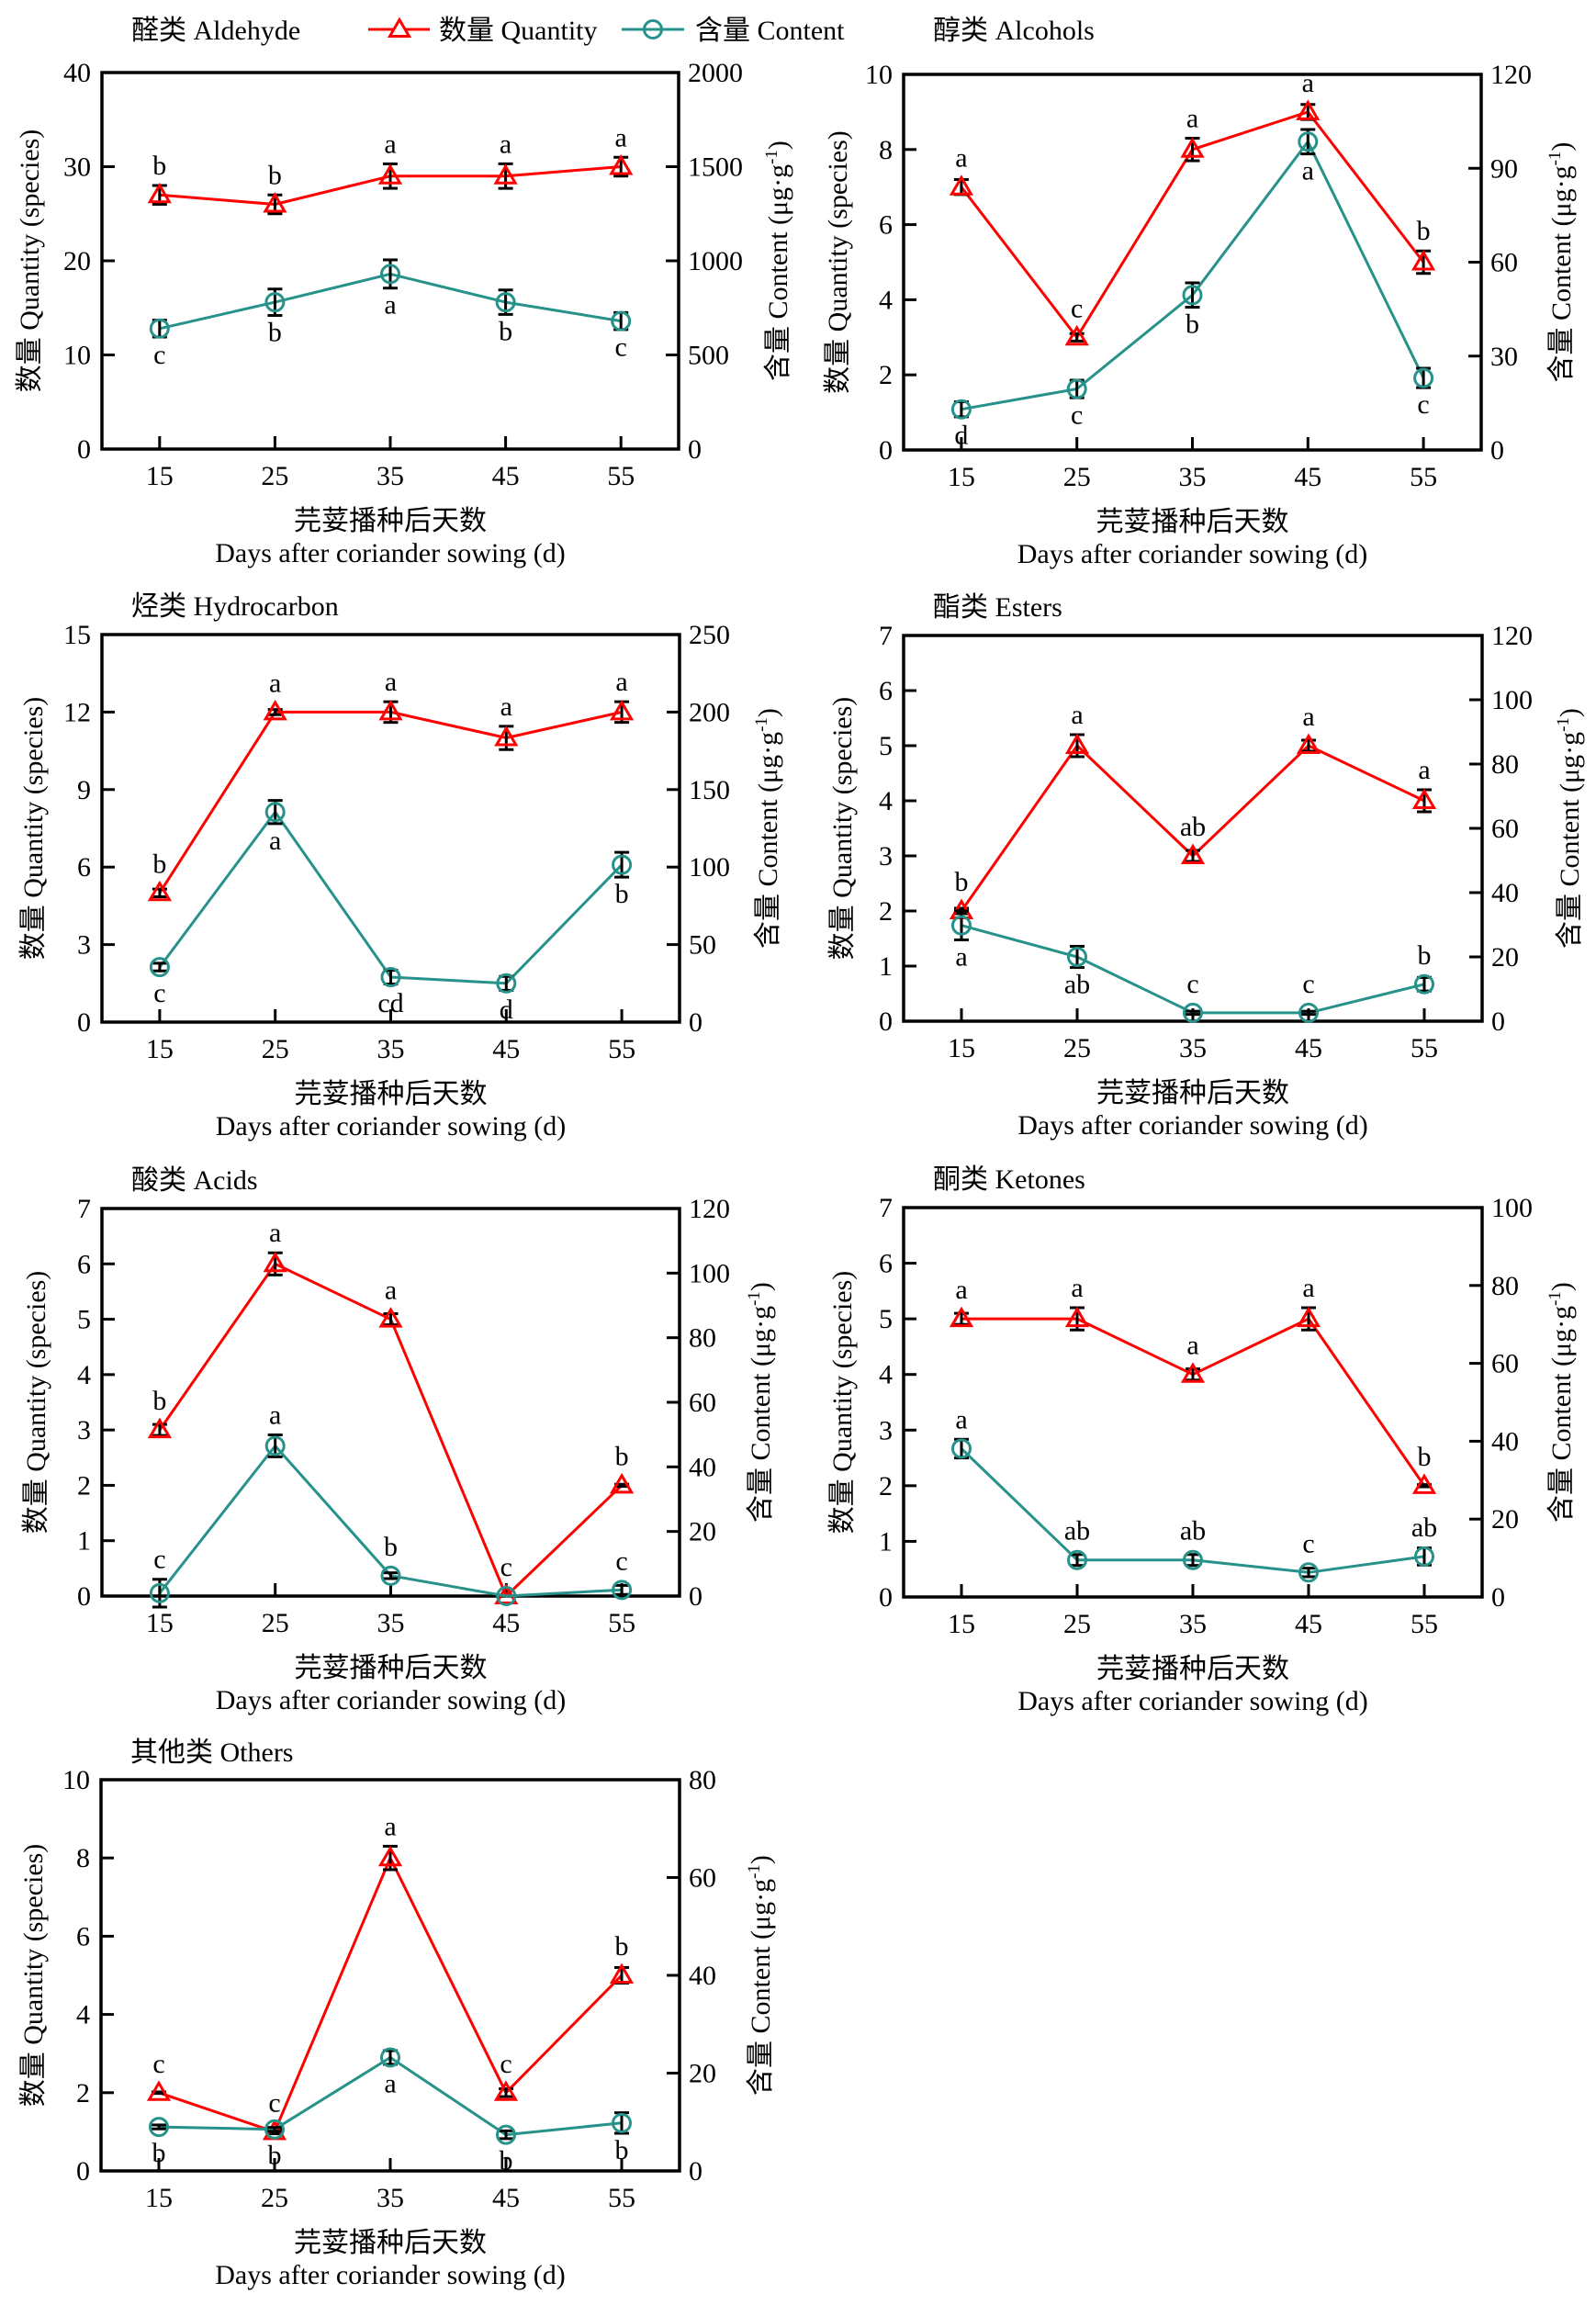 Image resolution: width=1596 pixels, height=2305 pixels. What do you see at coordinates (886, 150) in the screenshot?
I see `left-y-tick-label: 8` at bounding box center [886, 150].